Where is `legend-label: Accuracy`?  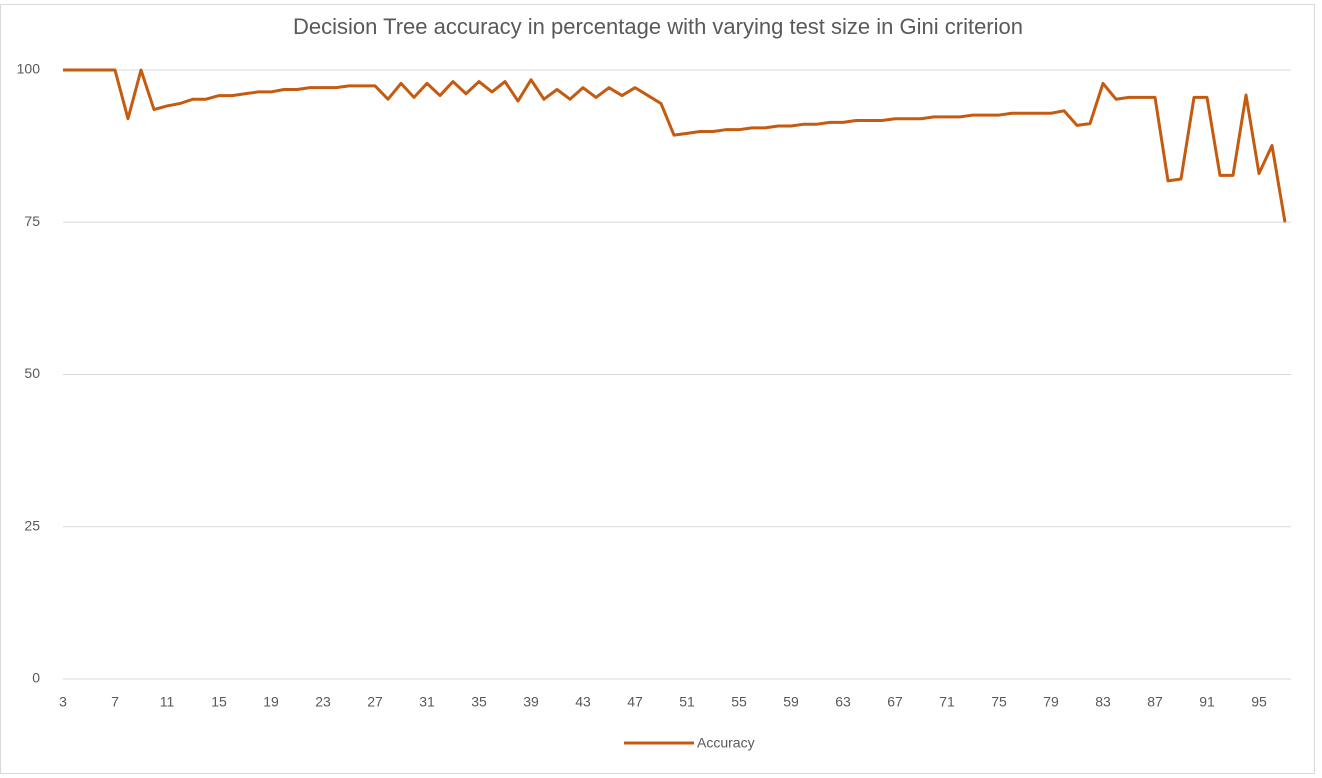
legend-label: Accuracy is located at coordinates (726, 743).